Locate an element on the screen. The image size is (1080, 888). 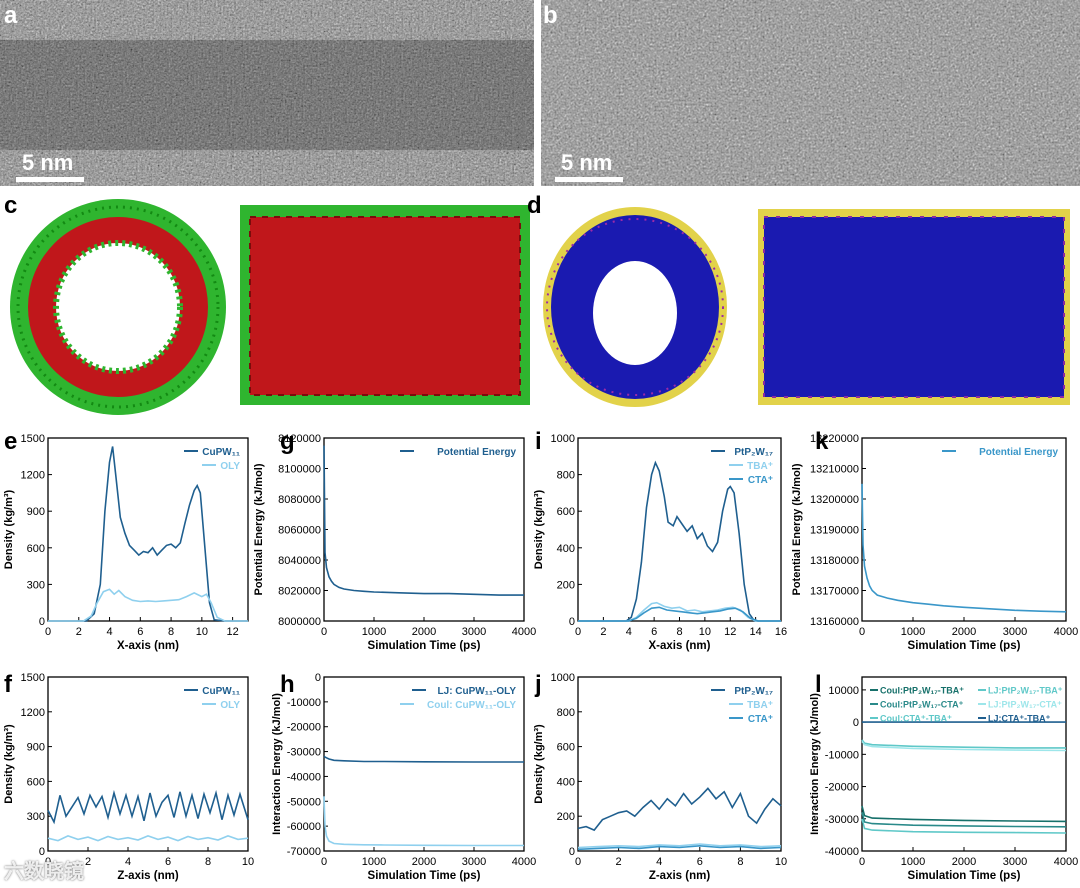
ring-structure-d is located at coordinates (635, 307).